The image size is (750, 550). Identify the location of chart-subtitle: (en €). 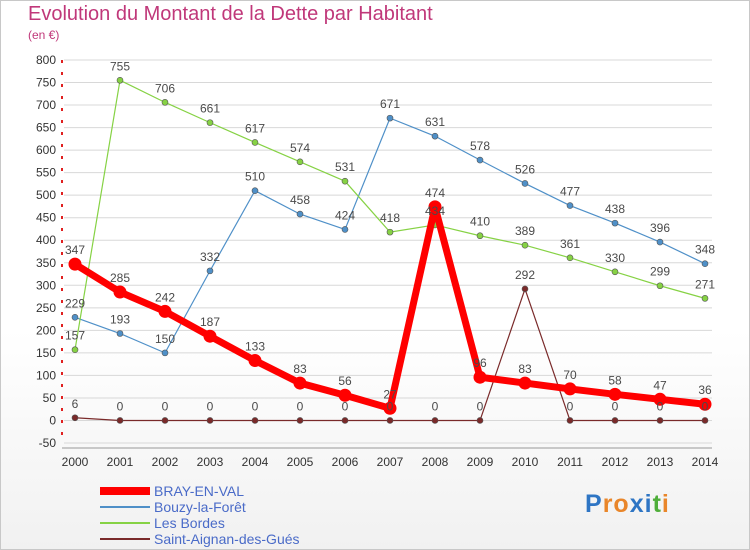
(44, 35).